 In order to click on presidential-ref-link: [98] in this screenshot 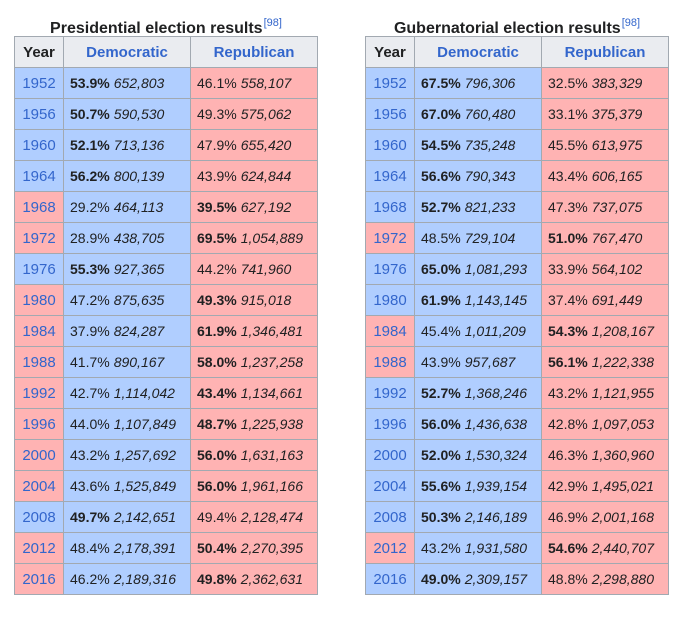, I will do `click(272, 23)`.